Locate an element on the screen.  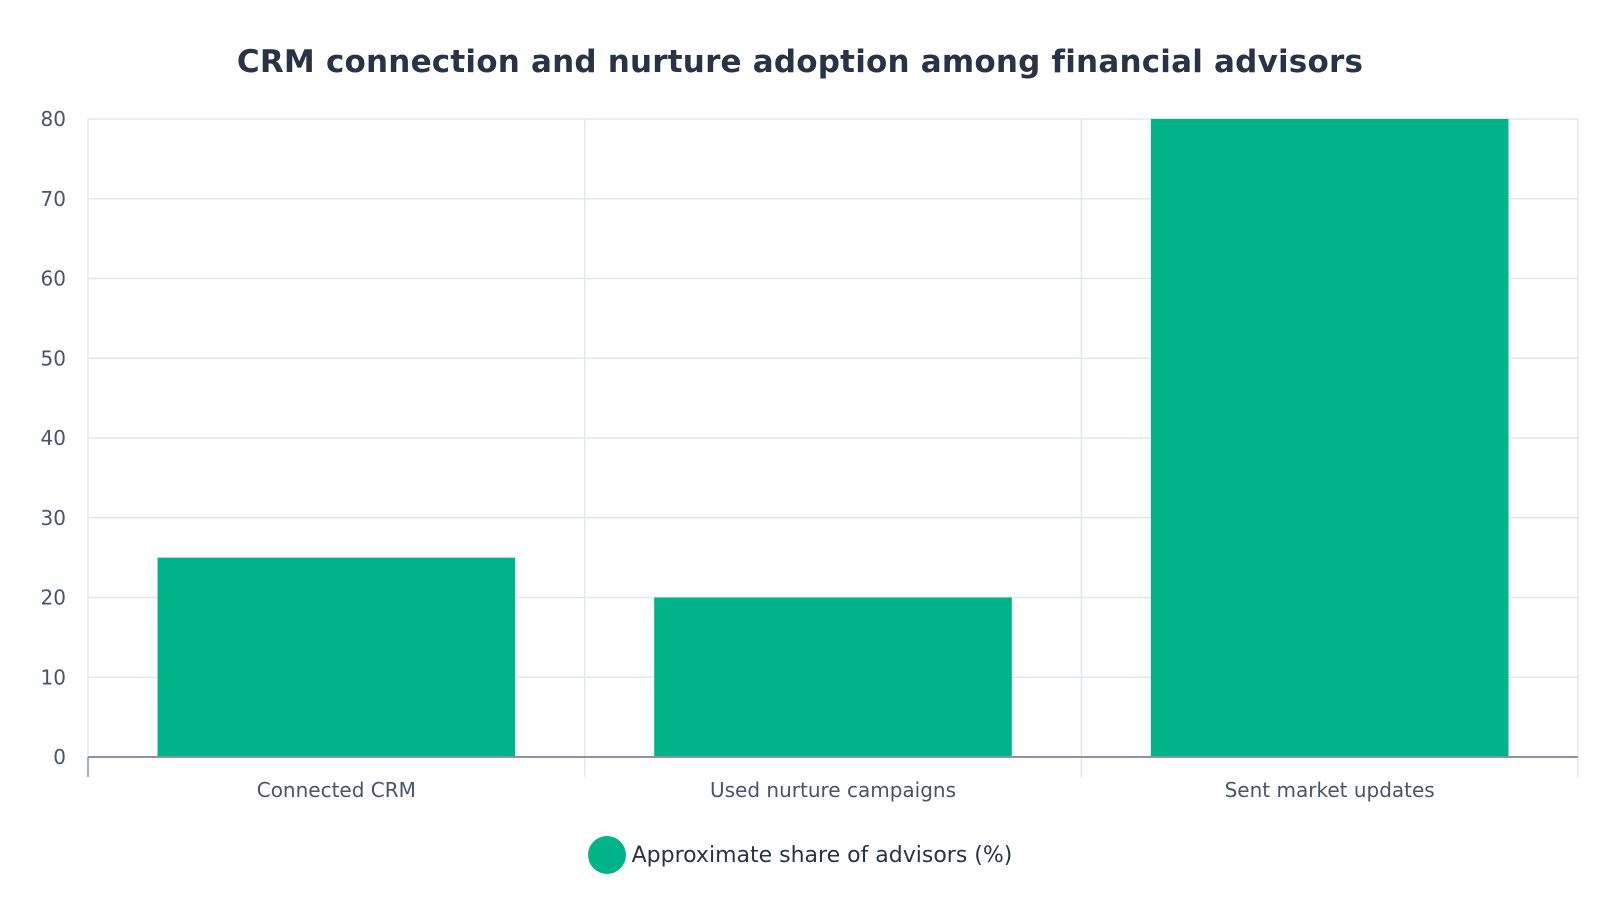
y-tick-label: 10 is located at coordinates (53, 677).